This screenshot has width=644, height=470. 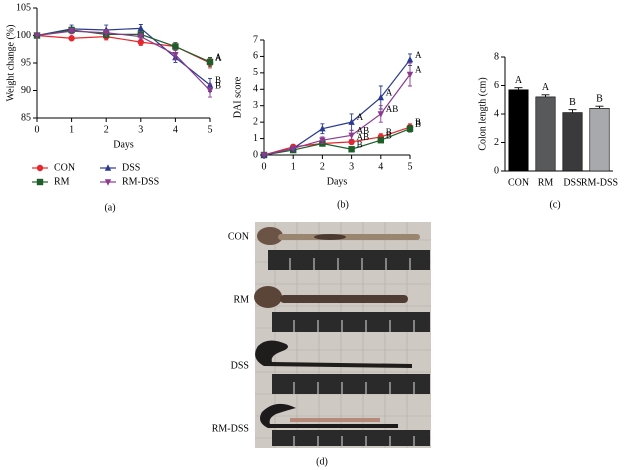 What do you see at coordinates (64, 167) in the screenshot?
I see `legend-label: CON` at bounding box center [64, 167].